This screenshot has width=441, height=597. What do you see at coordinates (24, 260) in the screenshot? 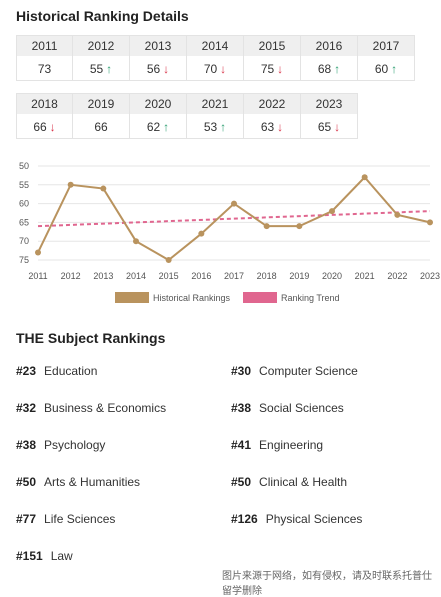
I see `y-tick-label: 75` at bounding box center [24, 260].